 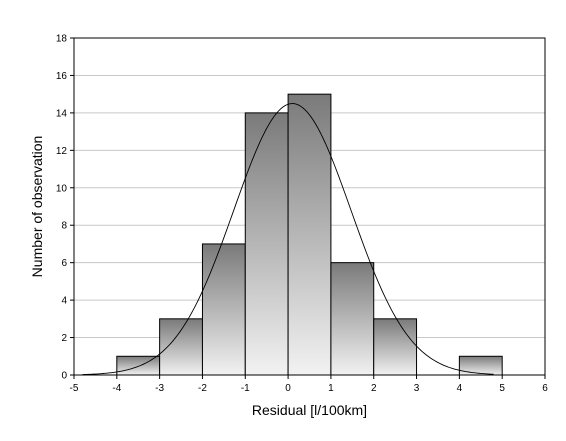 What do you see at coordinates (64, 226) in the screenshot?
I see `y-tick-label: 8` at bounding box center [64, 226].